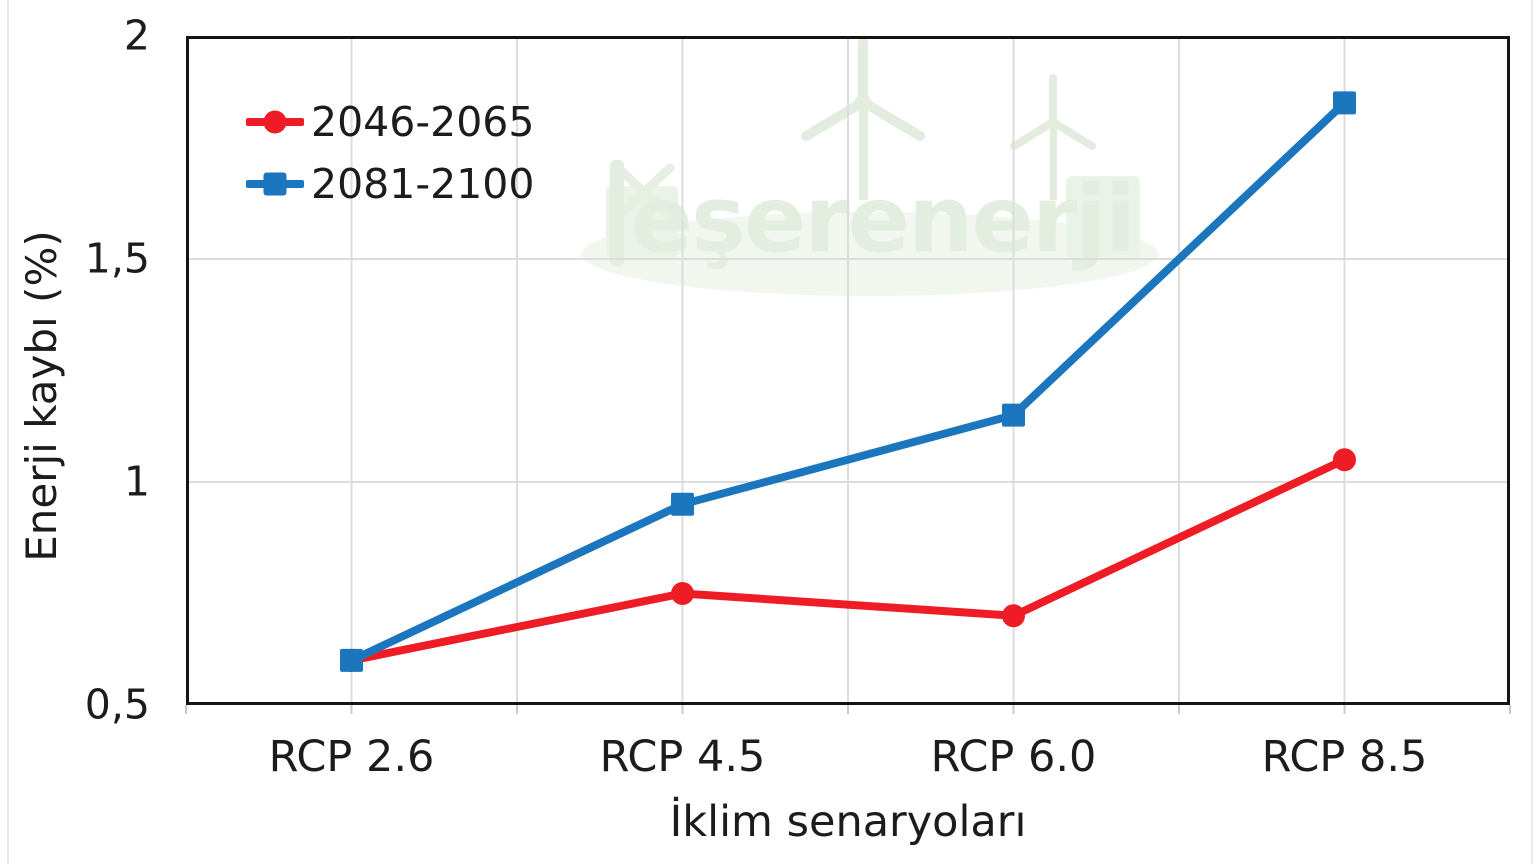  Describe the element at coordinates (423, 183) in the screenshot. I see `legend-label: 2081-2100` at that location.